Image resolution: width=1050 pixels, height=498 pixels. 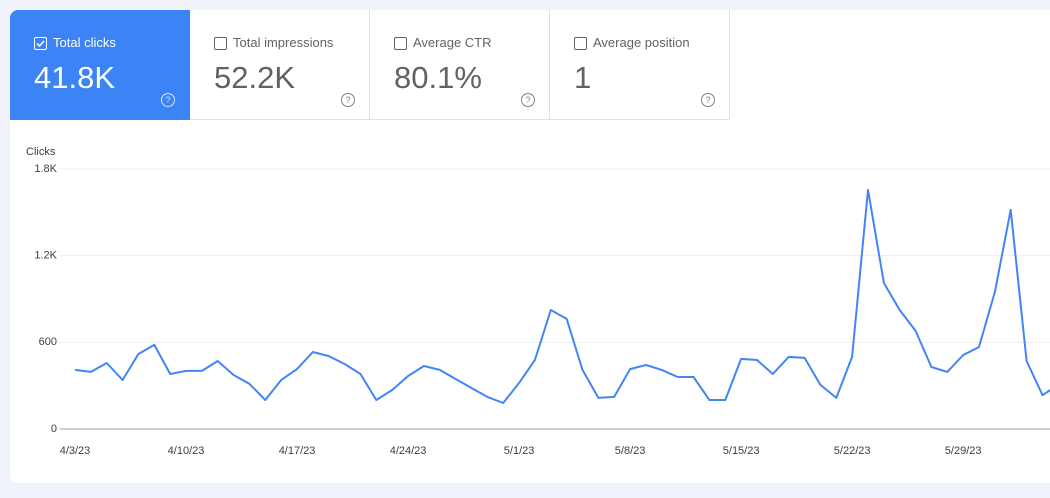 What do you see at coordinates (54, 429) in the screenshot?
I see `y-tick-label: 0` at bounding box center [54, 429].